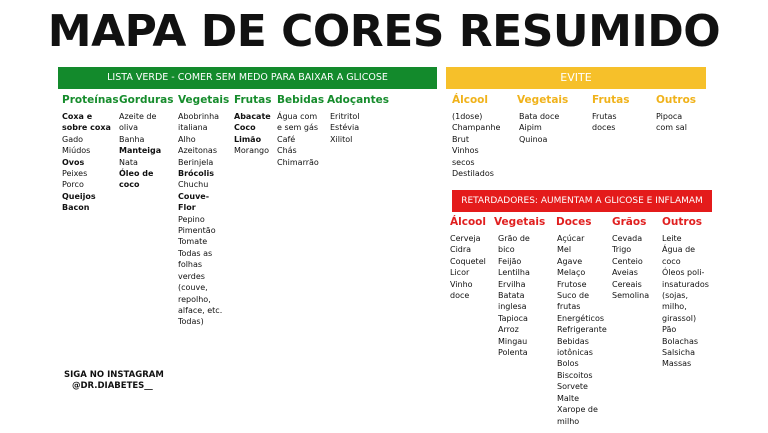 This screenshot has height=433, width=768. Describe the element at coordinates (345, 128) in the screenshot. I see `list-item: Estévia` at that location.